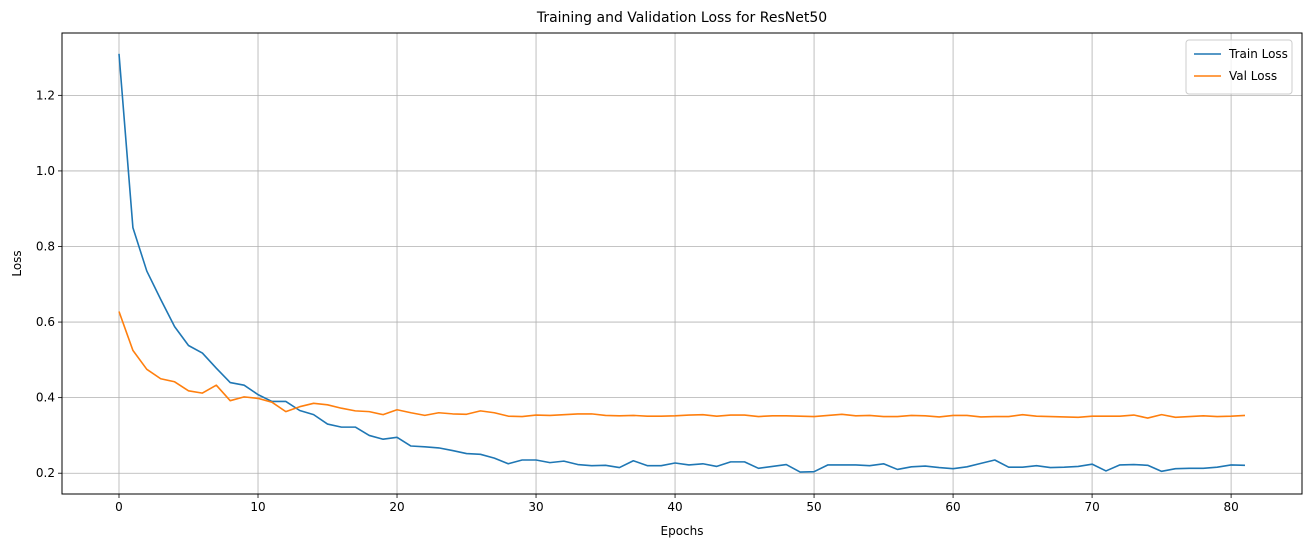 The image size is (1311, 547). I want to click on legend-label: Val Loss, so click(1253, 76).